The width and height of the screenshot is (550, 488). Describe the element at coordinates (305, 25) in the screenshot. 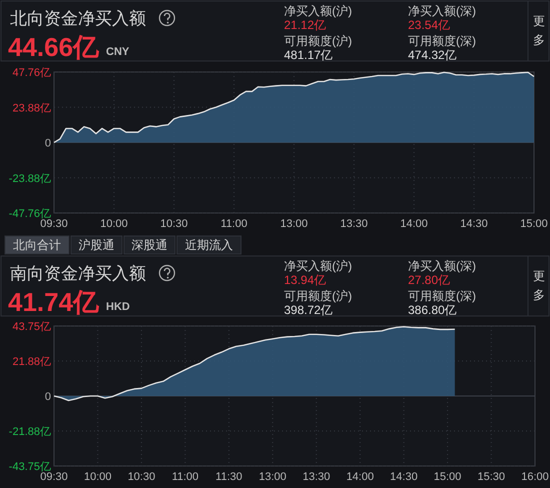

I see `text: 21.12亿` at that location.